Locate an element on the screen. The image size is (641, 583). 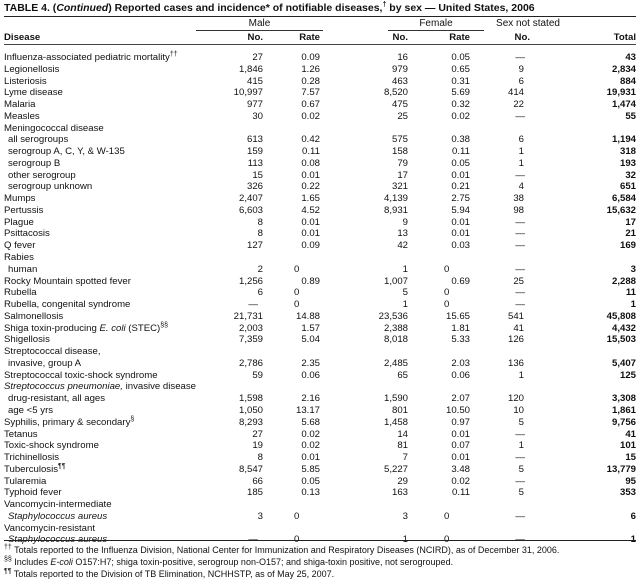
male-rate: 0.13 is located at coordinates (310, 493).